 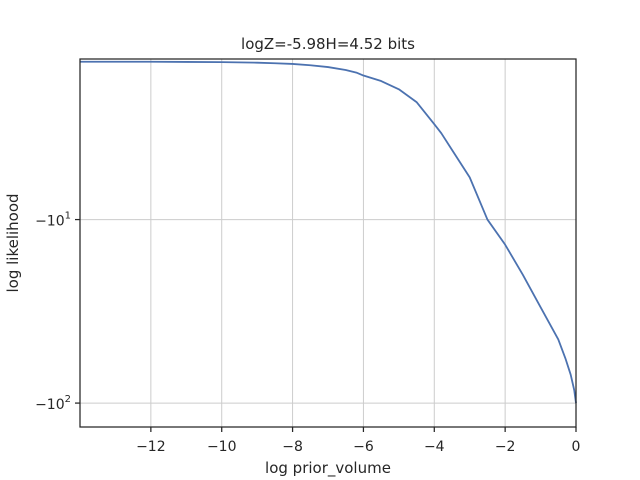 I want to click on x-tick-label: −8, so click(x=292, y=447).